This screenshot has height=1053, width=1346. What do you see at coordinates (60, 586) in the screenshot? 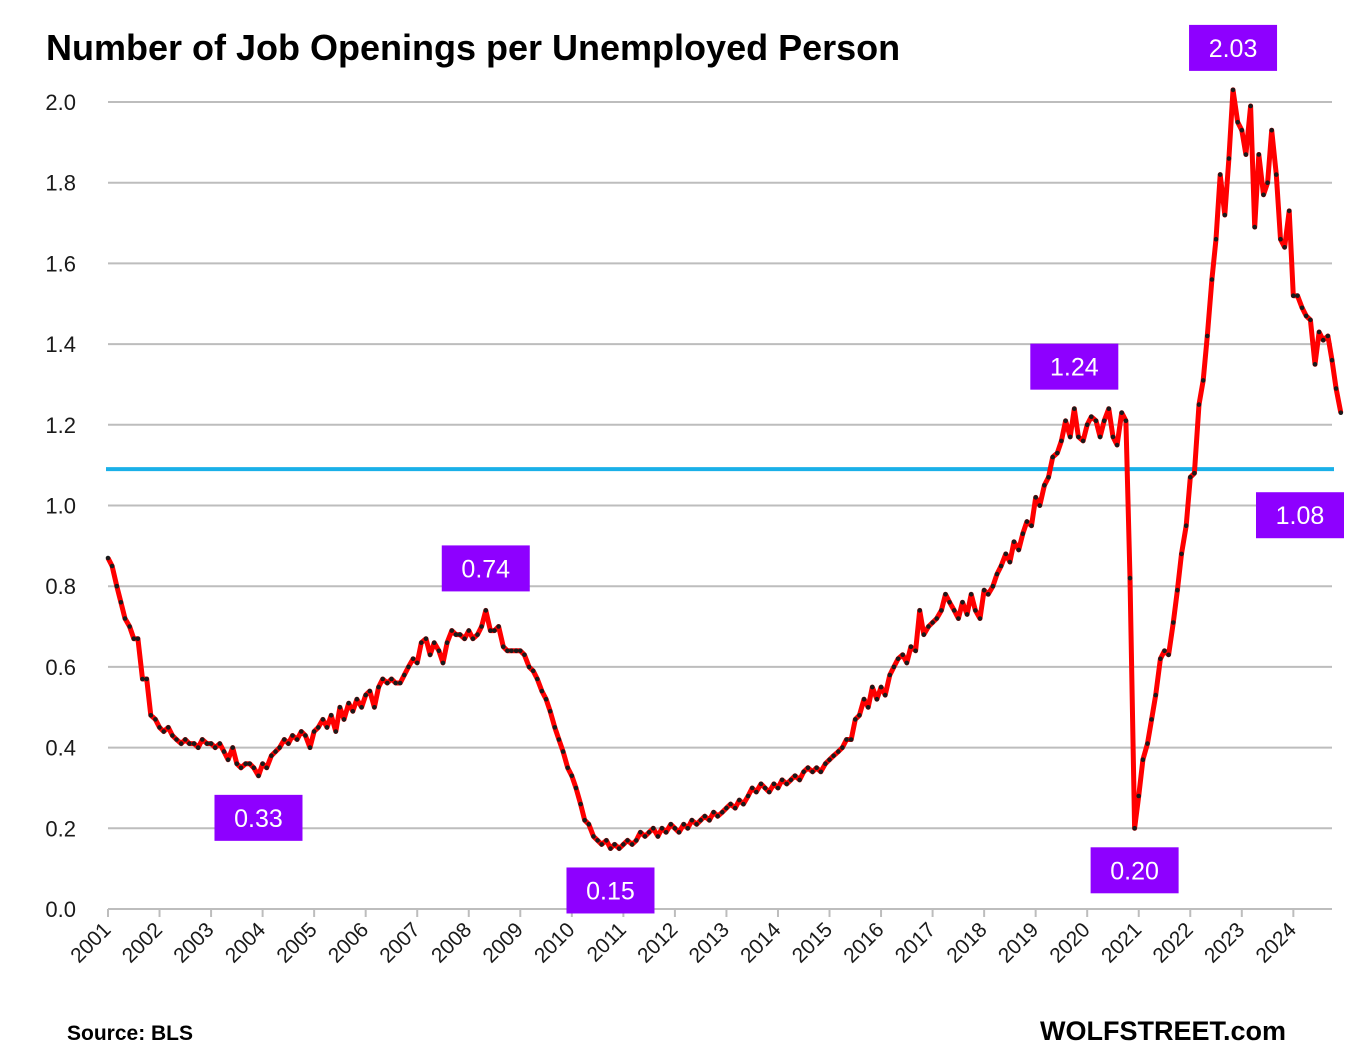
I see `y-tick-label: 0.8` at bounding box center [60, 586].